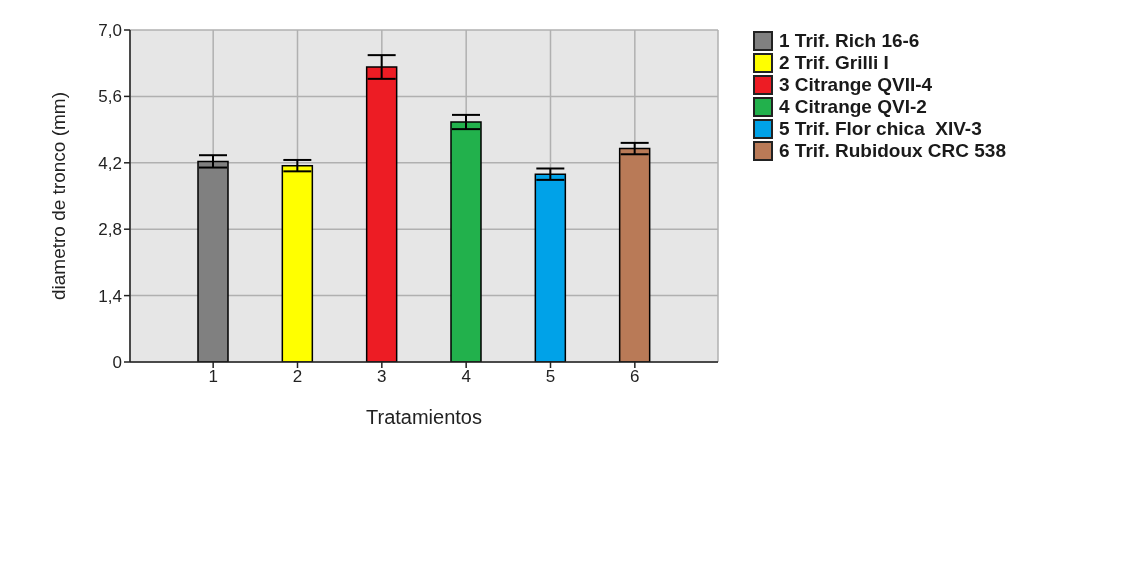 The image size is (1122, 584). What do you see at coordinates (466, 377) in the screenshot?
I see `x-tick-label: 4` at bounding box center [466, 377].